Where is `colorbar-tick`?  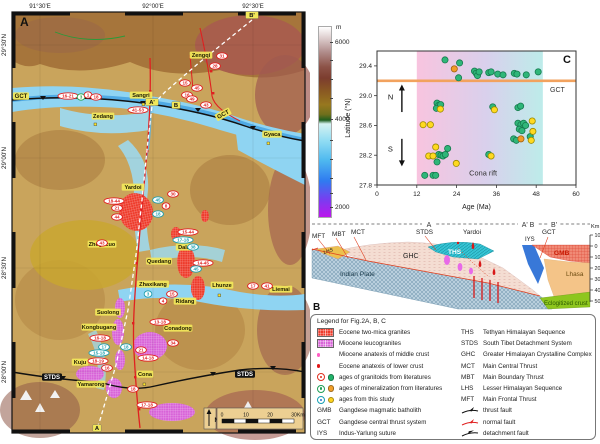
colorbar-tick is located at coordinates (331, 207).